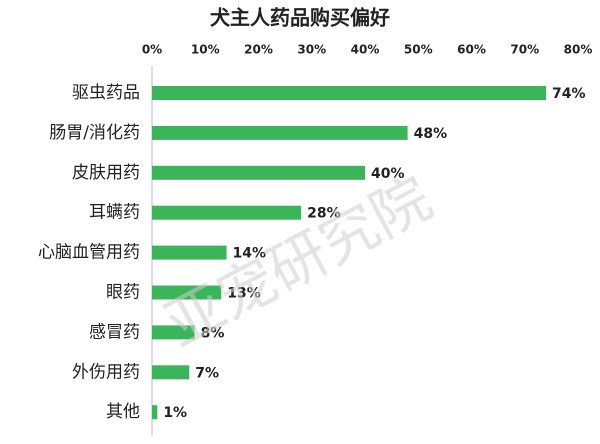  Describe the element at coordinates (207, 373) in the screenshot. I see `value-label: 7%` at that location.